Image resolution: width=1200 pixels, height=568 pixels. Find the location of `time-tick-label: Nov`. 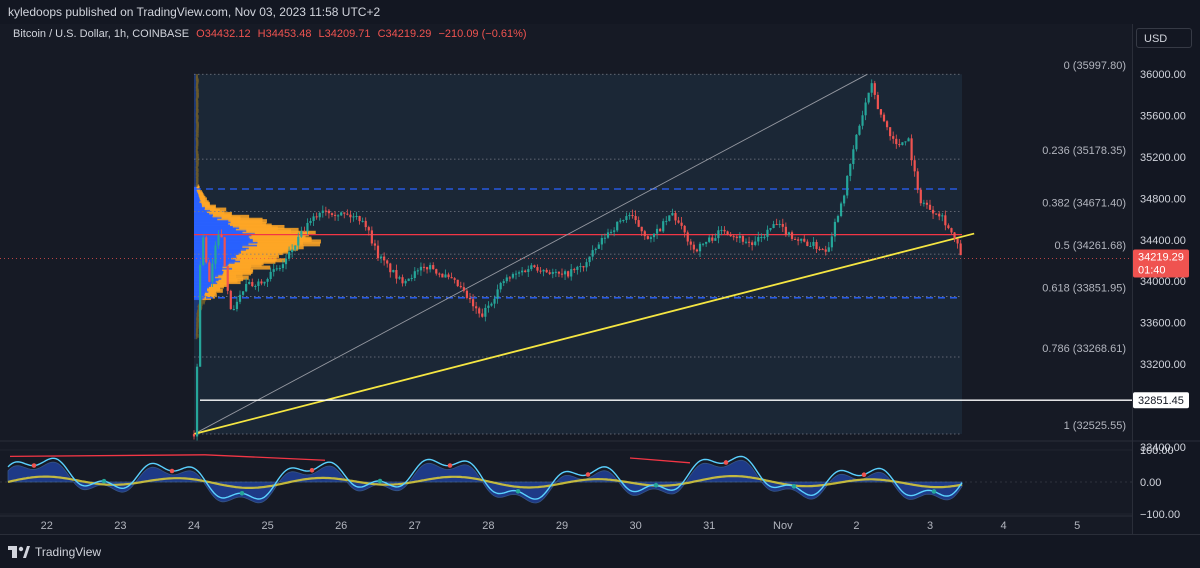

time-tick-label: Nov is located at coordinates (783, 526).